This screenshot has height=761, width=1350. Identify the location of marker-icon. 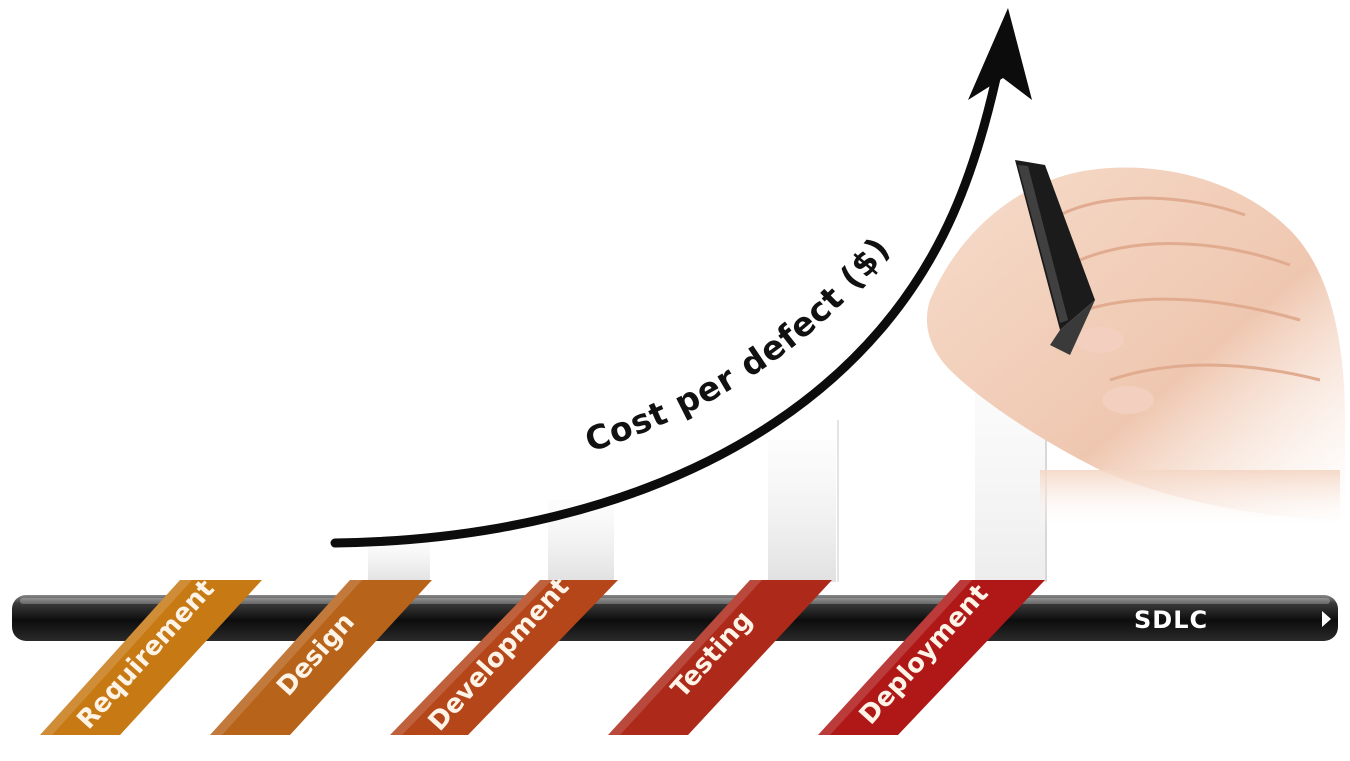
(1055, 257).